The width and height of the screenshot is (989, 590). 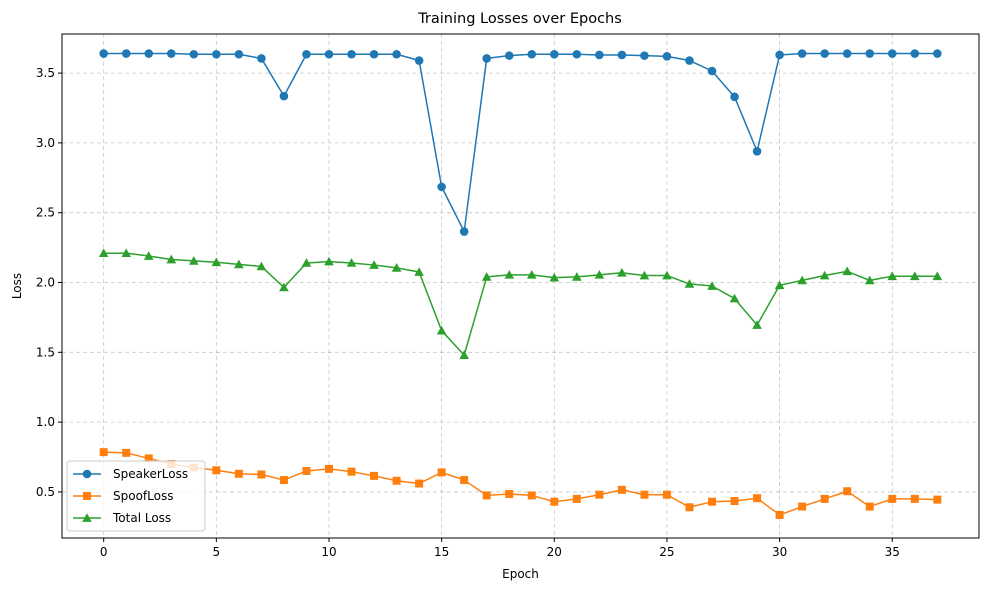 What do you see at coordinates (45, 492) in the screenshot?
I see `y-tick-label: 0.5` at bounding box center [45, 492].